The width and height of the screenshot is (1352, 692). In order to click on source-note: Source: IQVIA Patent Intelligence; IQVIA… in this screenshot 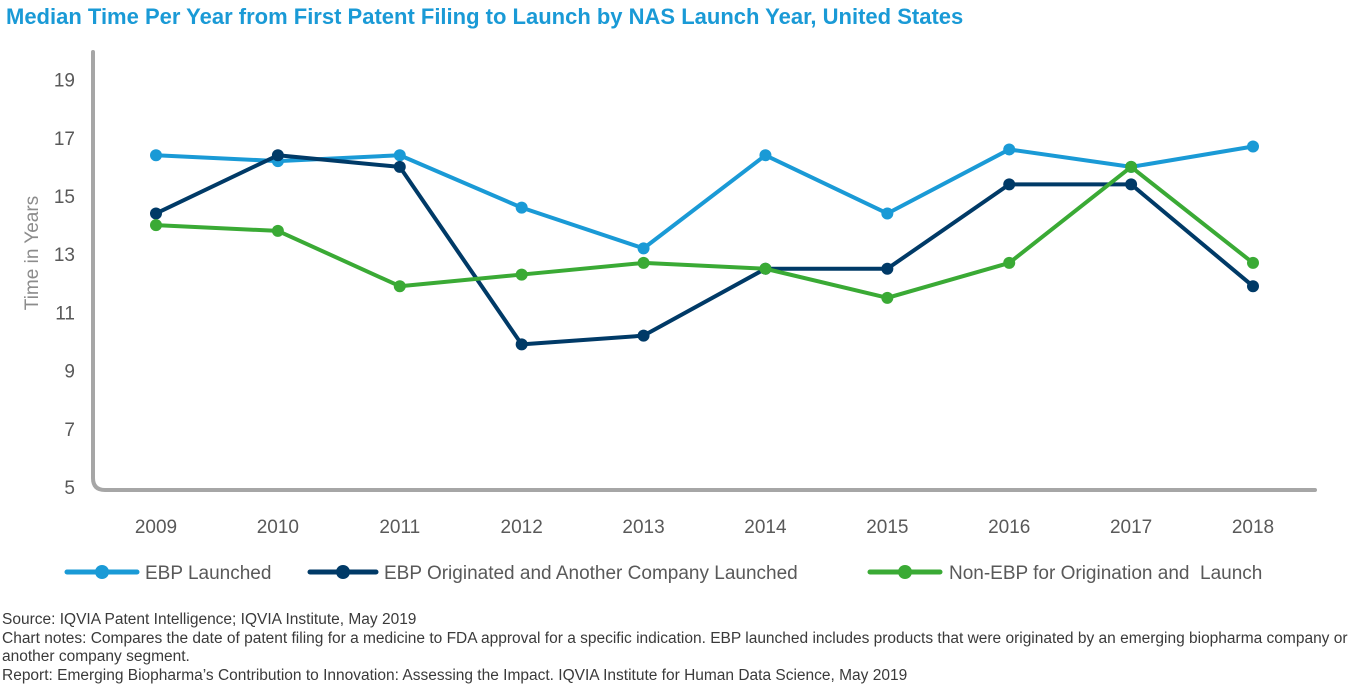, I will do `click(209, 619)`.